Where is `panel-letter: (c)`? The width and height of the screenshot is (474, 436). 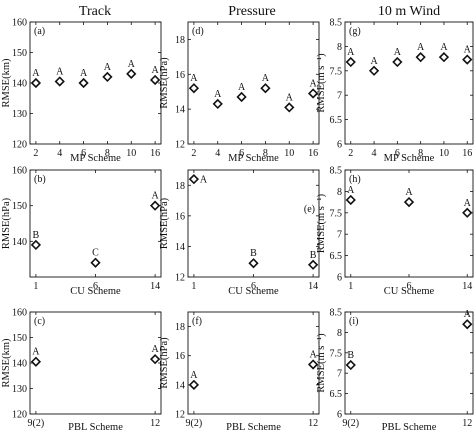
panel-letter: (c) is located at coordinates (39, 321).